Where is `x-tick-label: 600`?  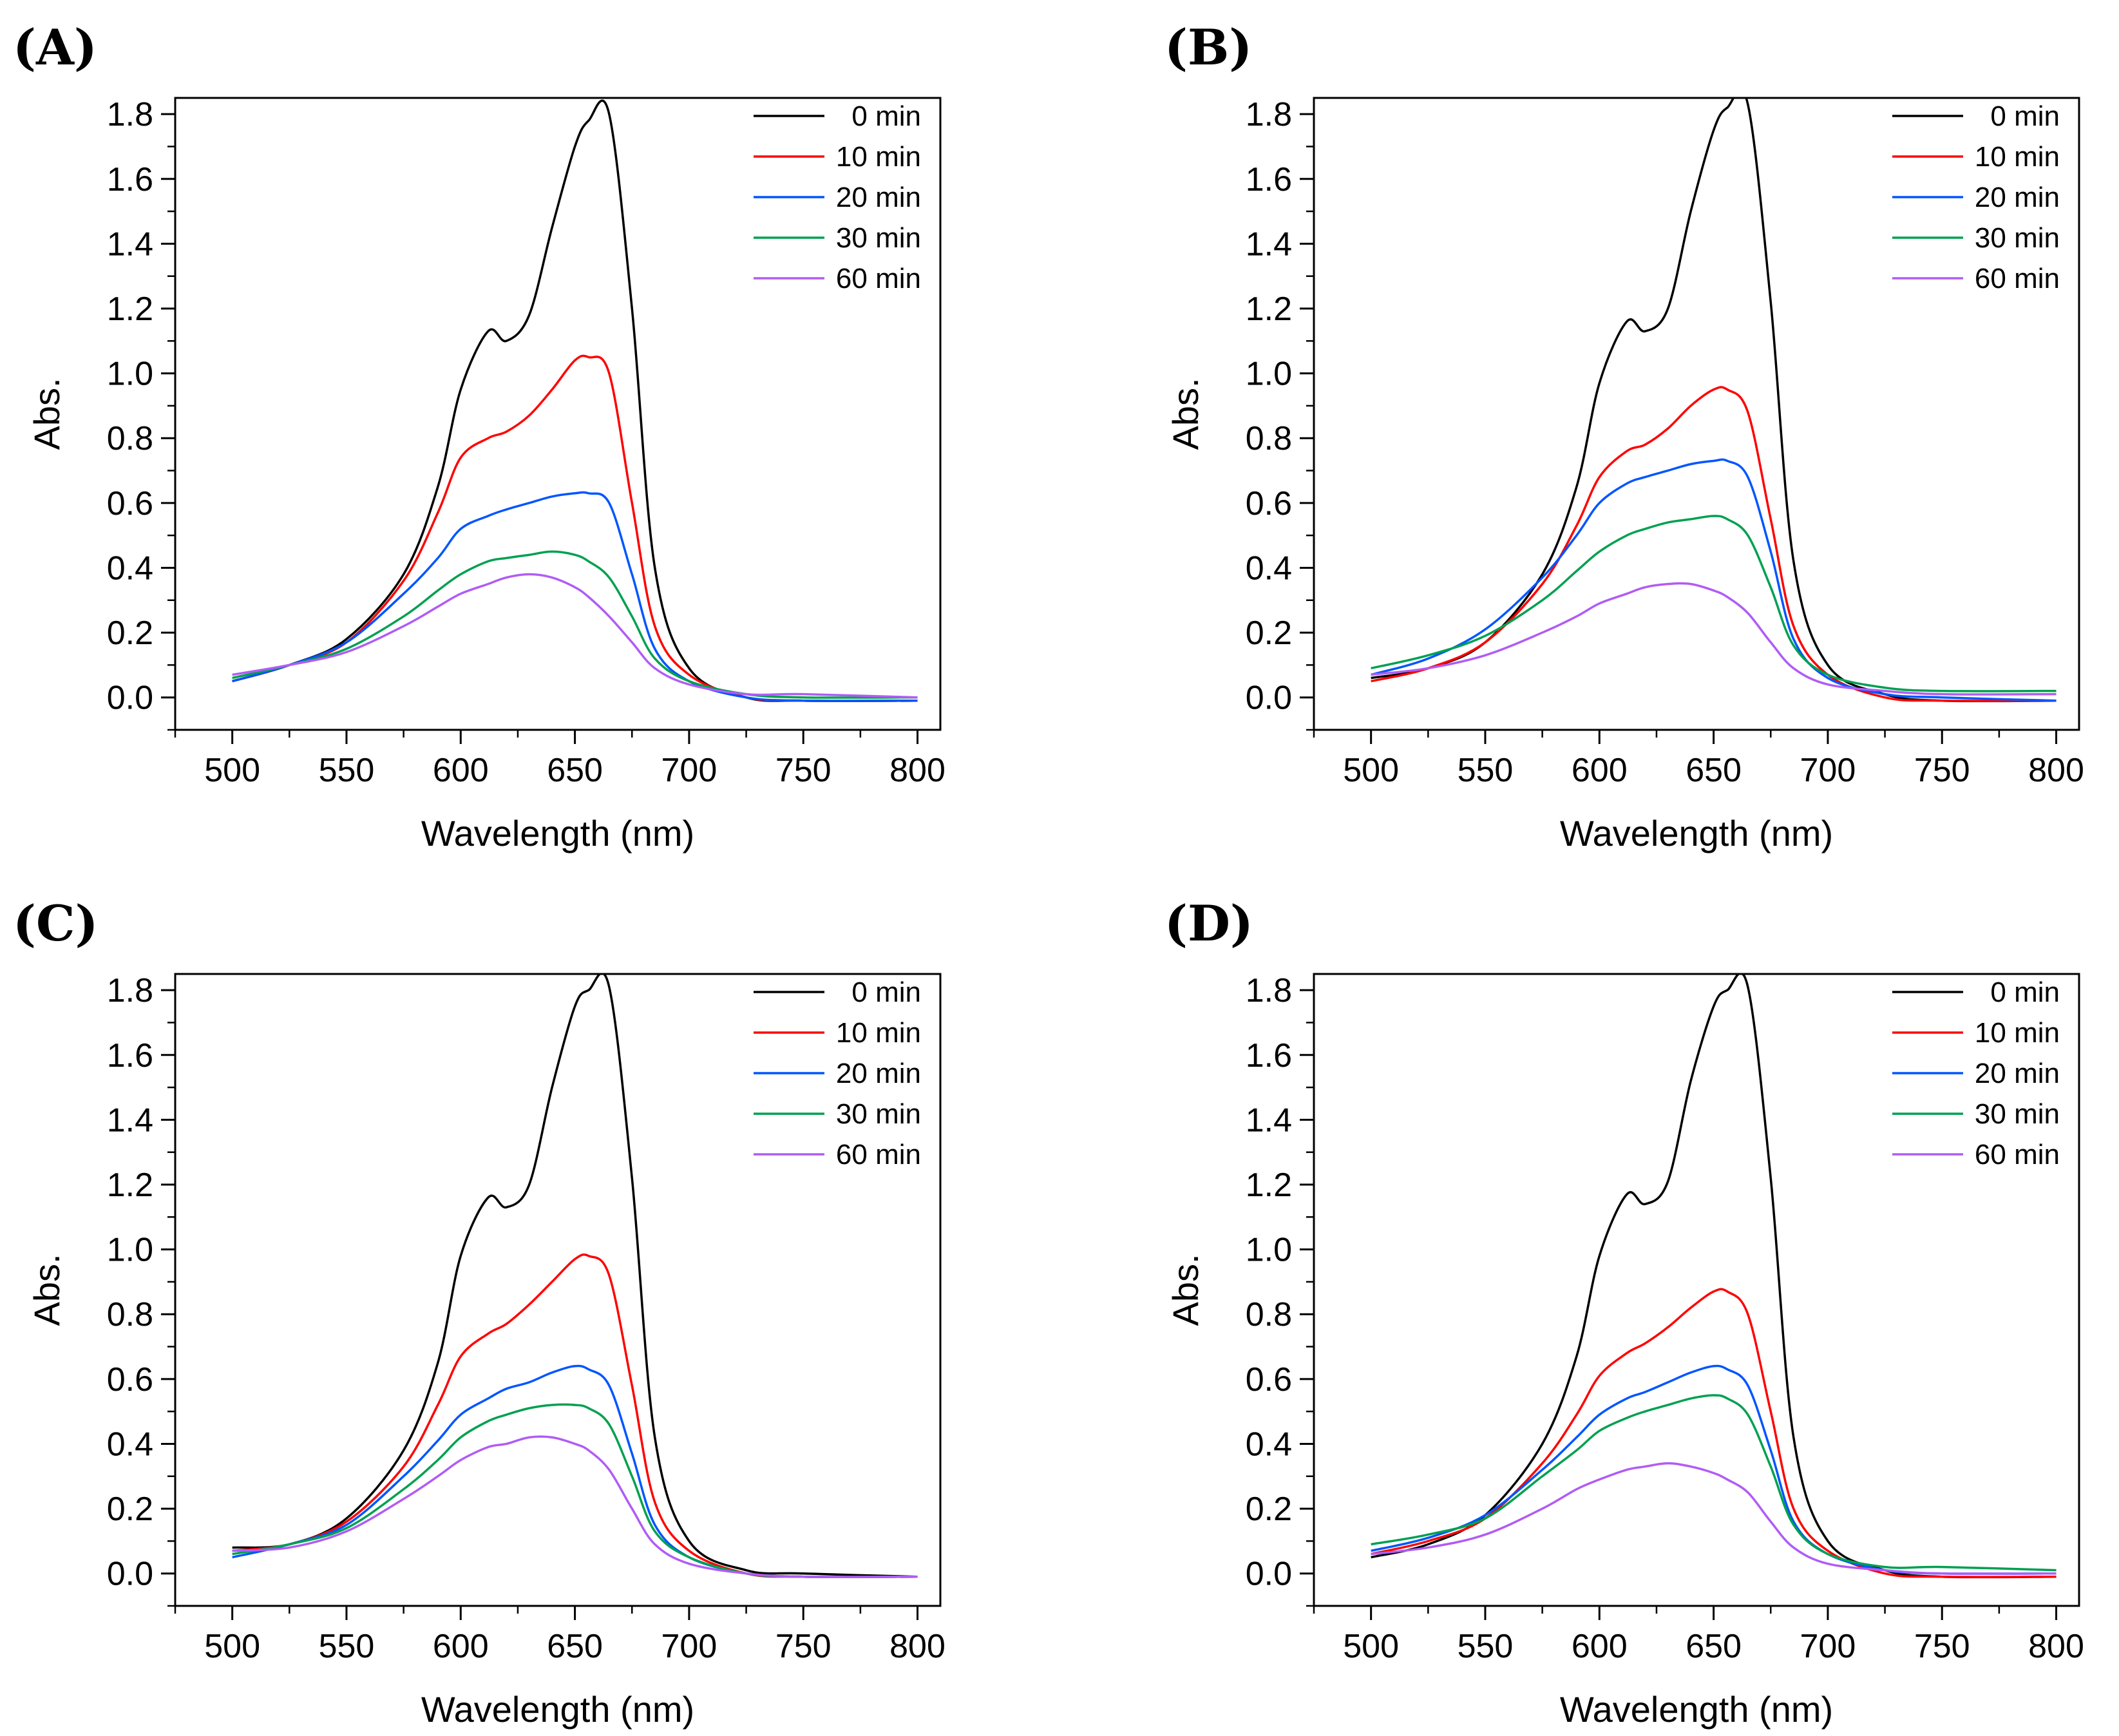
x-tick-label: 600 is located at coordinates (461, 770).